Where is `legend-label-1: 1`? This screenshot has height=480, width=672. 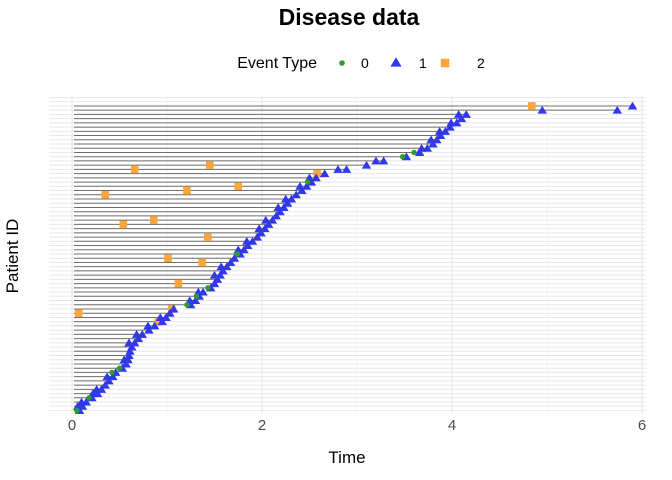
legend-label-1: 1 is located at coordinates (423, 63).